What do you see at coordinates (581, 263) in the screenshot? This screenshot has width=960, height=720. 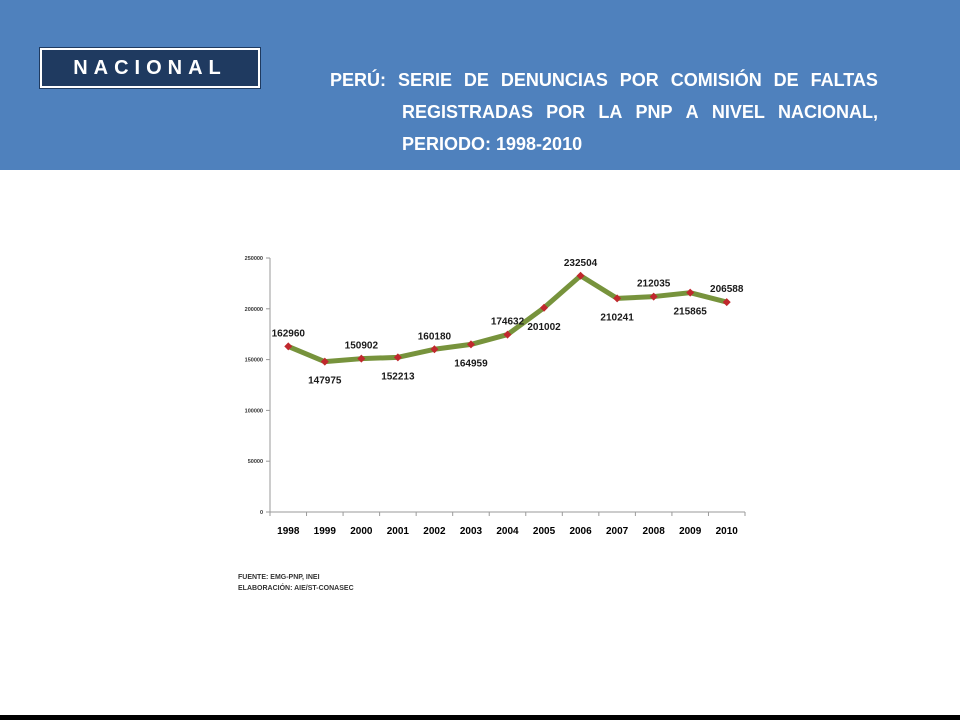 I see `data-label: 232504` at bounding box center [581, 263].